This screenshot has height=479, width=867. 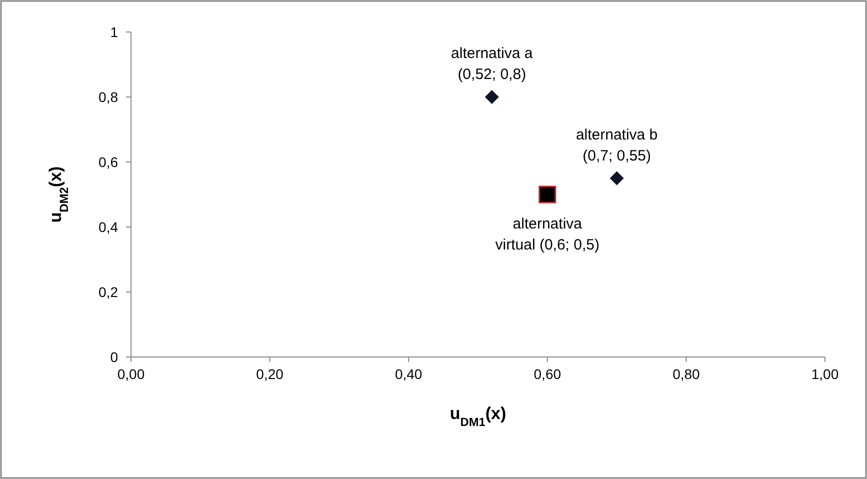 I want to click on x-tick-label: 0,40, so click(x=408, y=374).